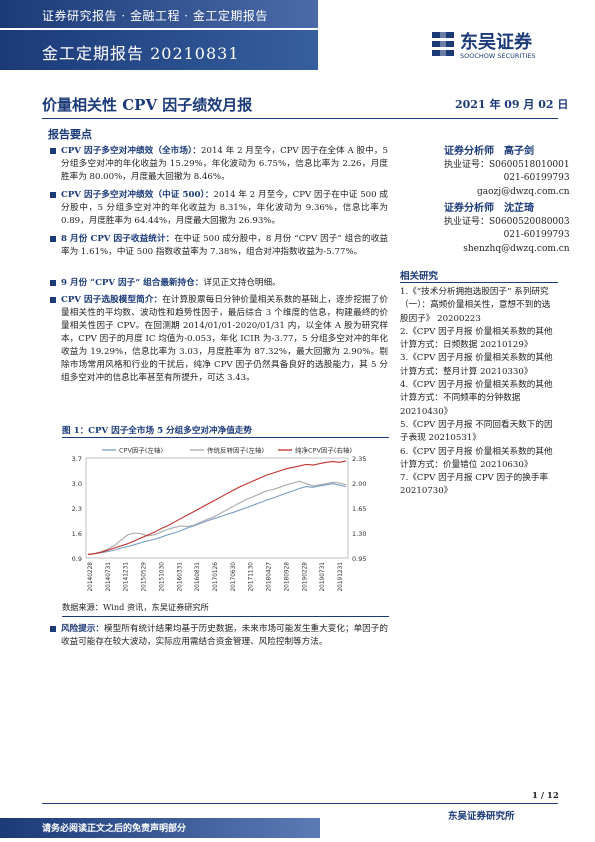 The height and width of the screenshot is (842, 595). What do you see at coordinates (70, 134) in the screenshot?
I see `summary-heading: 报告要点` at bounding box center [70, 134].